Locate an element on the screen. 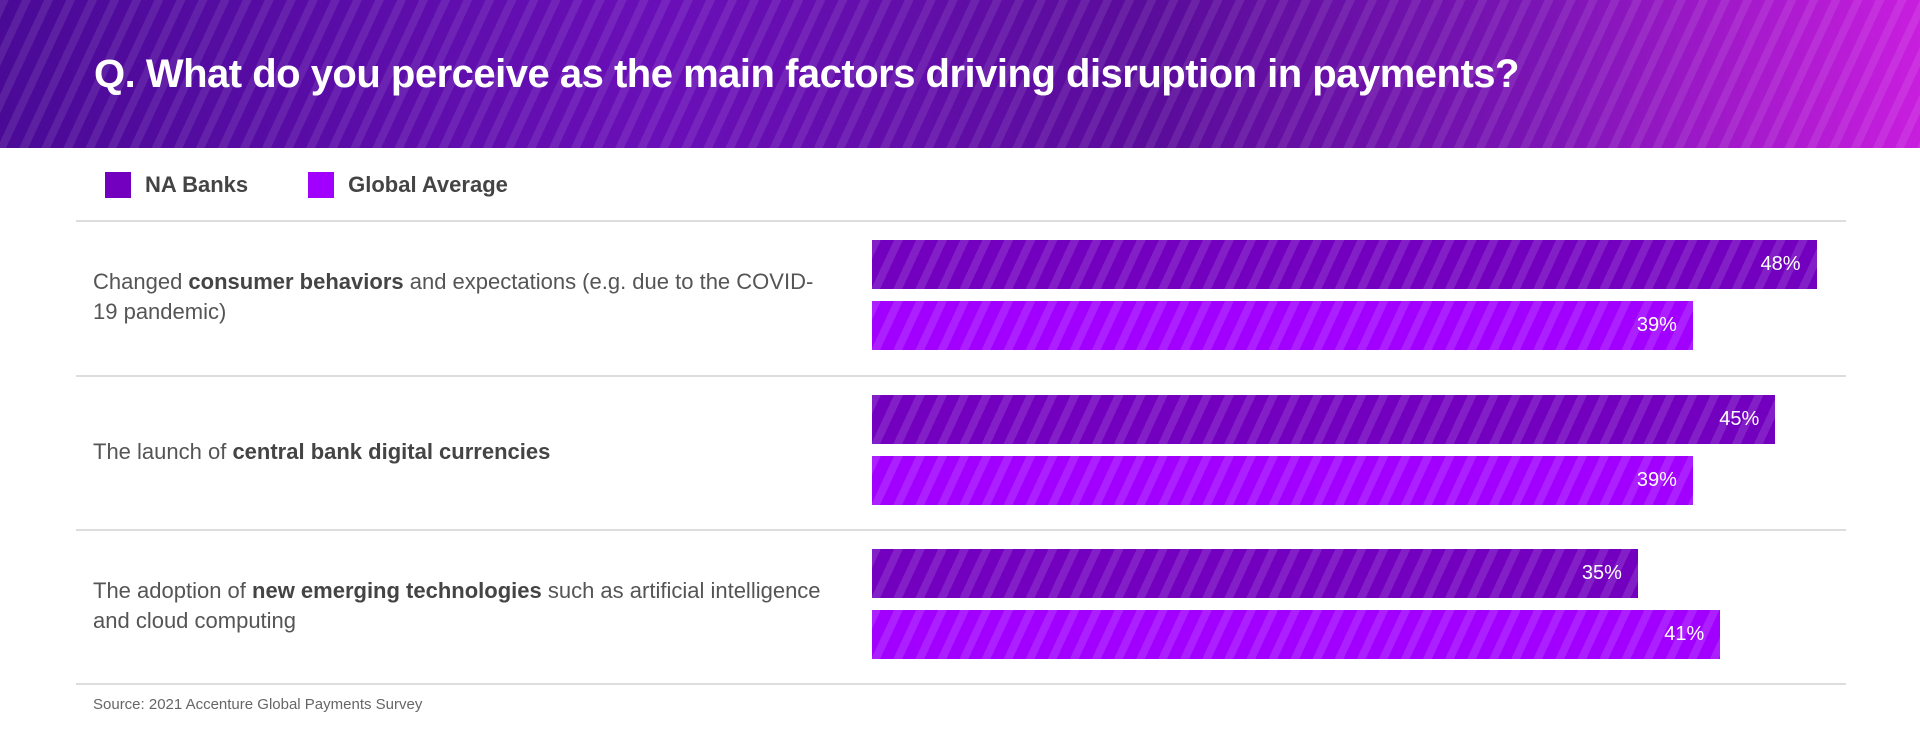  na-banks-bar: 48% is located at coordinates (1344, 264).